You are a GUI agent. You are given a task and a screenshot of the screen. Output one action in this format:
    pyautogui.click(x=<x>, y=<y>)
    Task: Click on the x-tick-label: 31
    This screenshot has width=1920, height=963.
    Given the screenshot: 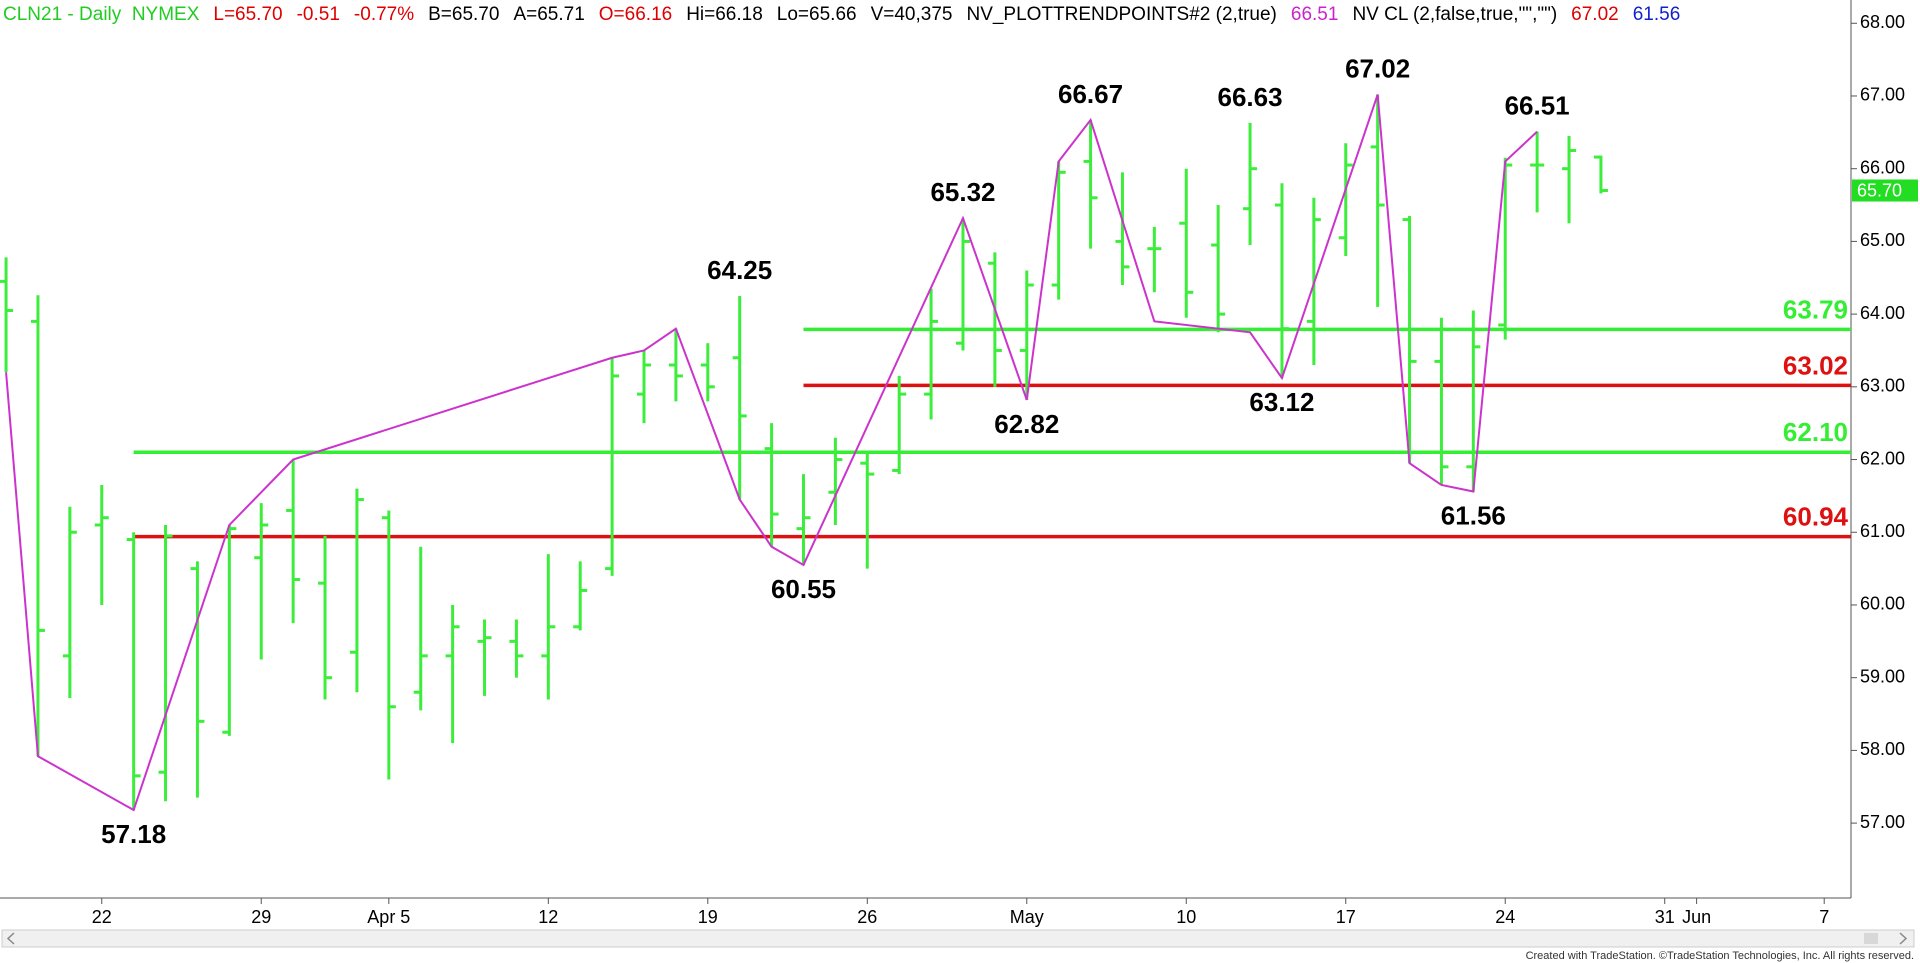 What is the action you would take?
    pyautogui.click(x=1665, y=917)
    